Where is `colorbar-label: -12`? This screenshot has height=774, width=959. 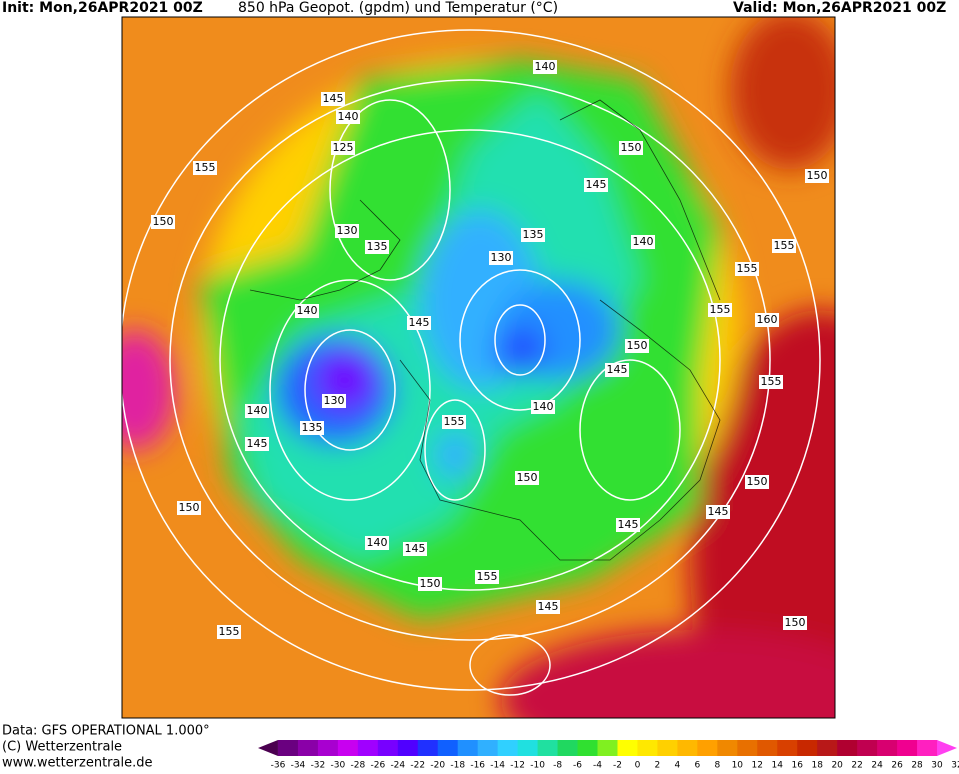 colorbar-label: -12 is located at coordinates (517, 766).